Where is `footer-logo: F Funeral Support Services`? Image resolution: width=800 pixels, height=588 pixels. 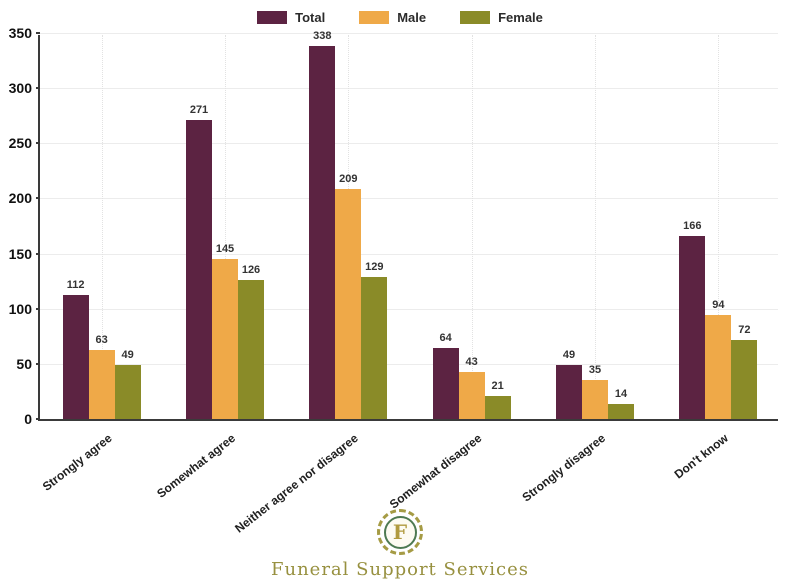 footer-logo: F Funeral Support Services is located at coordinates (400, 544).